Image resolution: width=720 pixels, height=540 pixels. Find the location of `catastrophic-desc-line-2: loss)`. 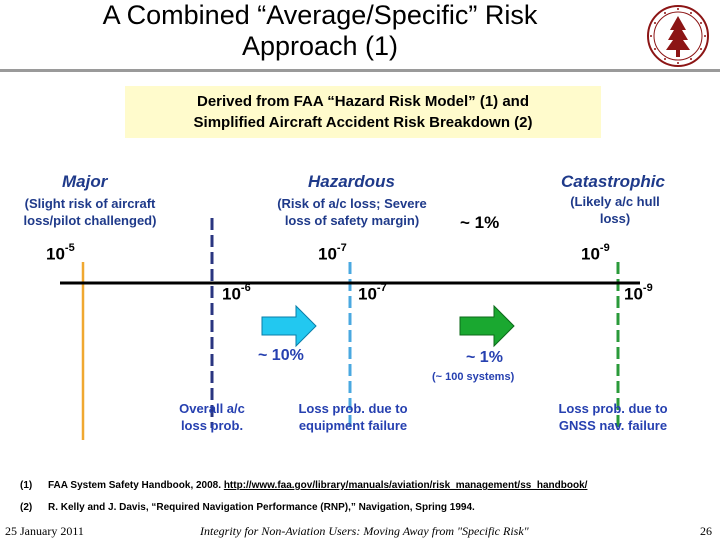

catastrophic-desc-line-2: loss) is located at coordinates (615, 218).